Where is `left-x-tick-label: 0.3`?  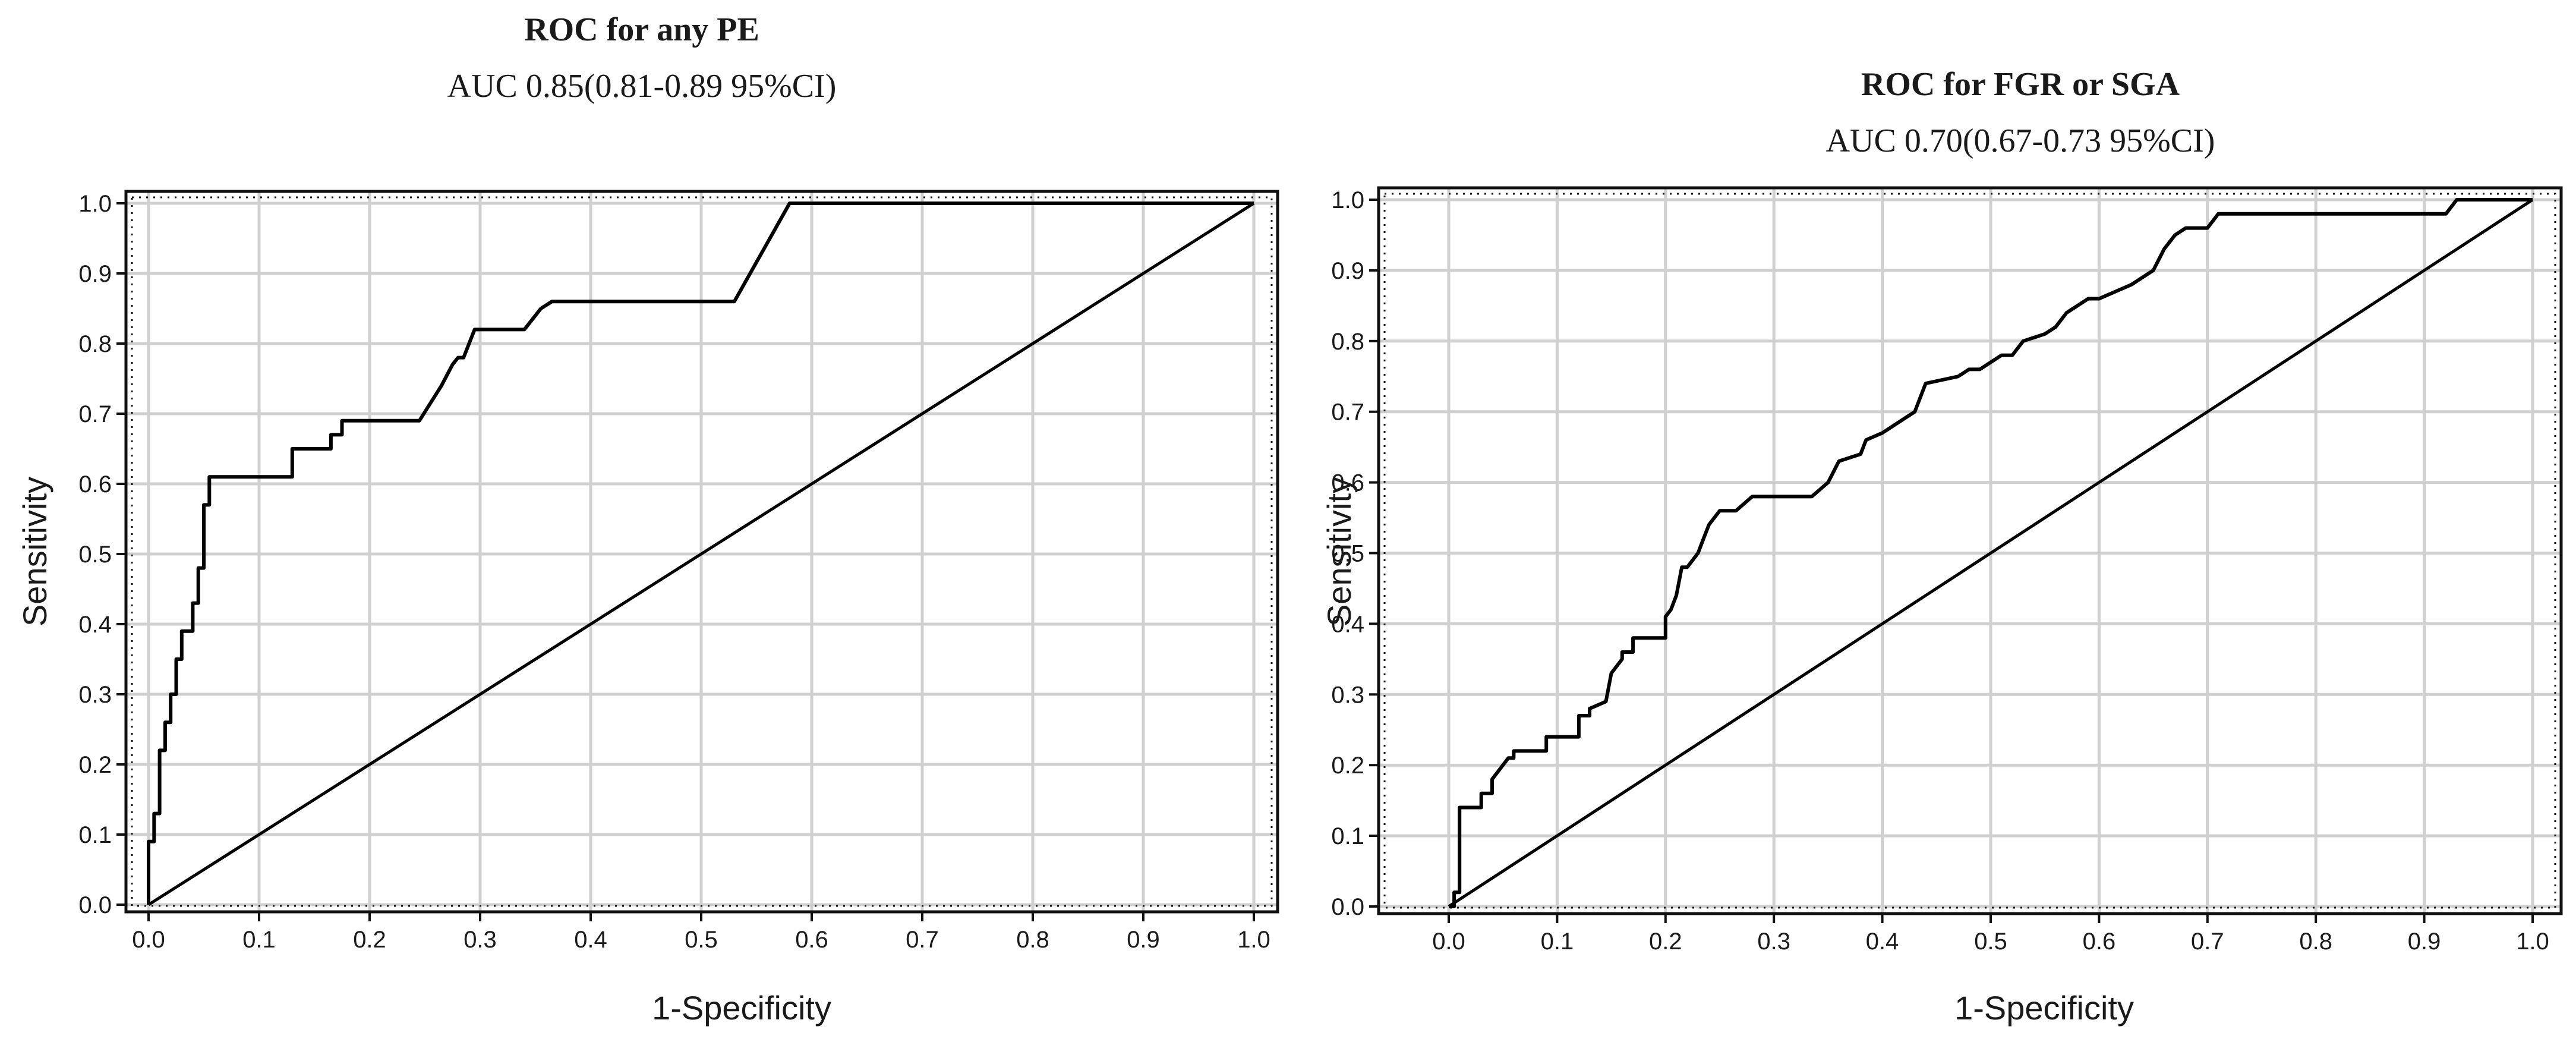 left-x-tick-label: 0.3 is located at coordinates (481, 940).